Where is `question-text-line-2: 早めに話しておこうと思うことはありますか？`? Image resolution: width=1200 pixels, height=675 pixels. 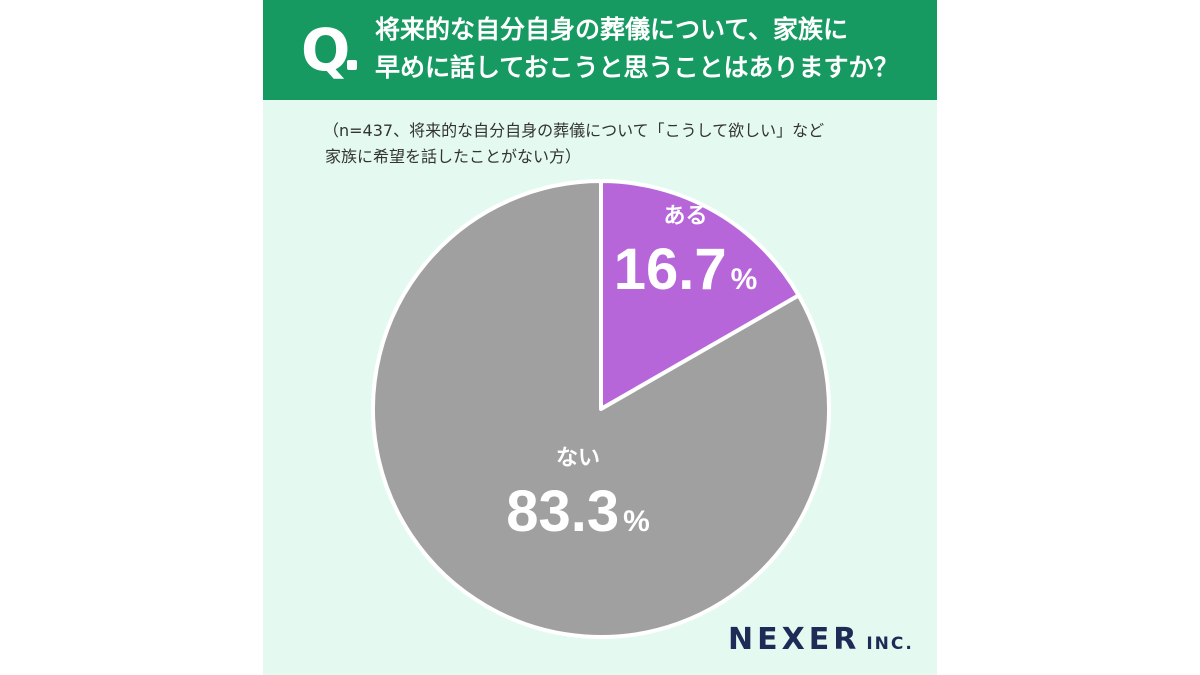
question-text-line-2: 早めに話しておこうと思うことはありますか？ is located at coordinates (637, 67).